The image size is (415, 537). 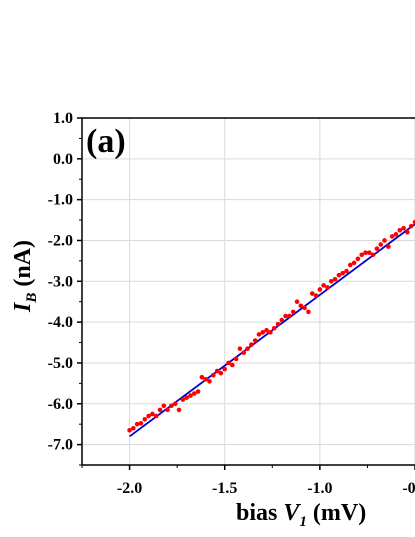 What do you see at coordinates (408, 488) in the screenshot?
I see `x-tick-label: -0.5` at bounding box center [408, 488].